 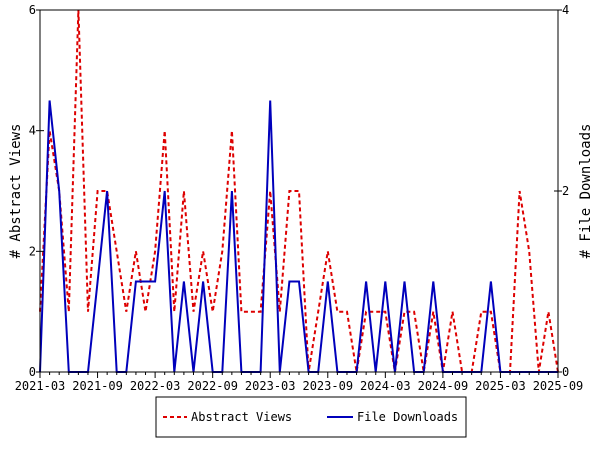 I want to click on y-tick-label: 0, so click(x=32, y=372).